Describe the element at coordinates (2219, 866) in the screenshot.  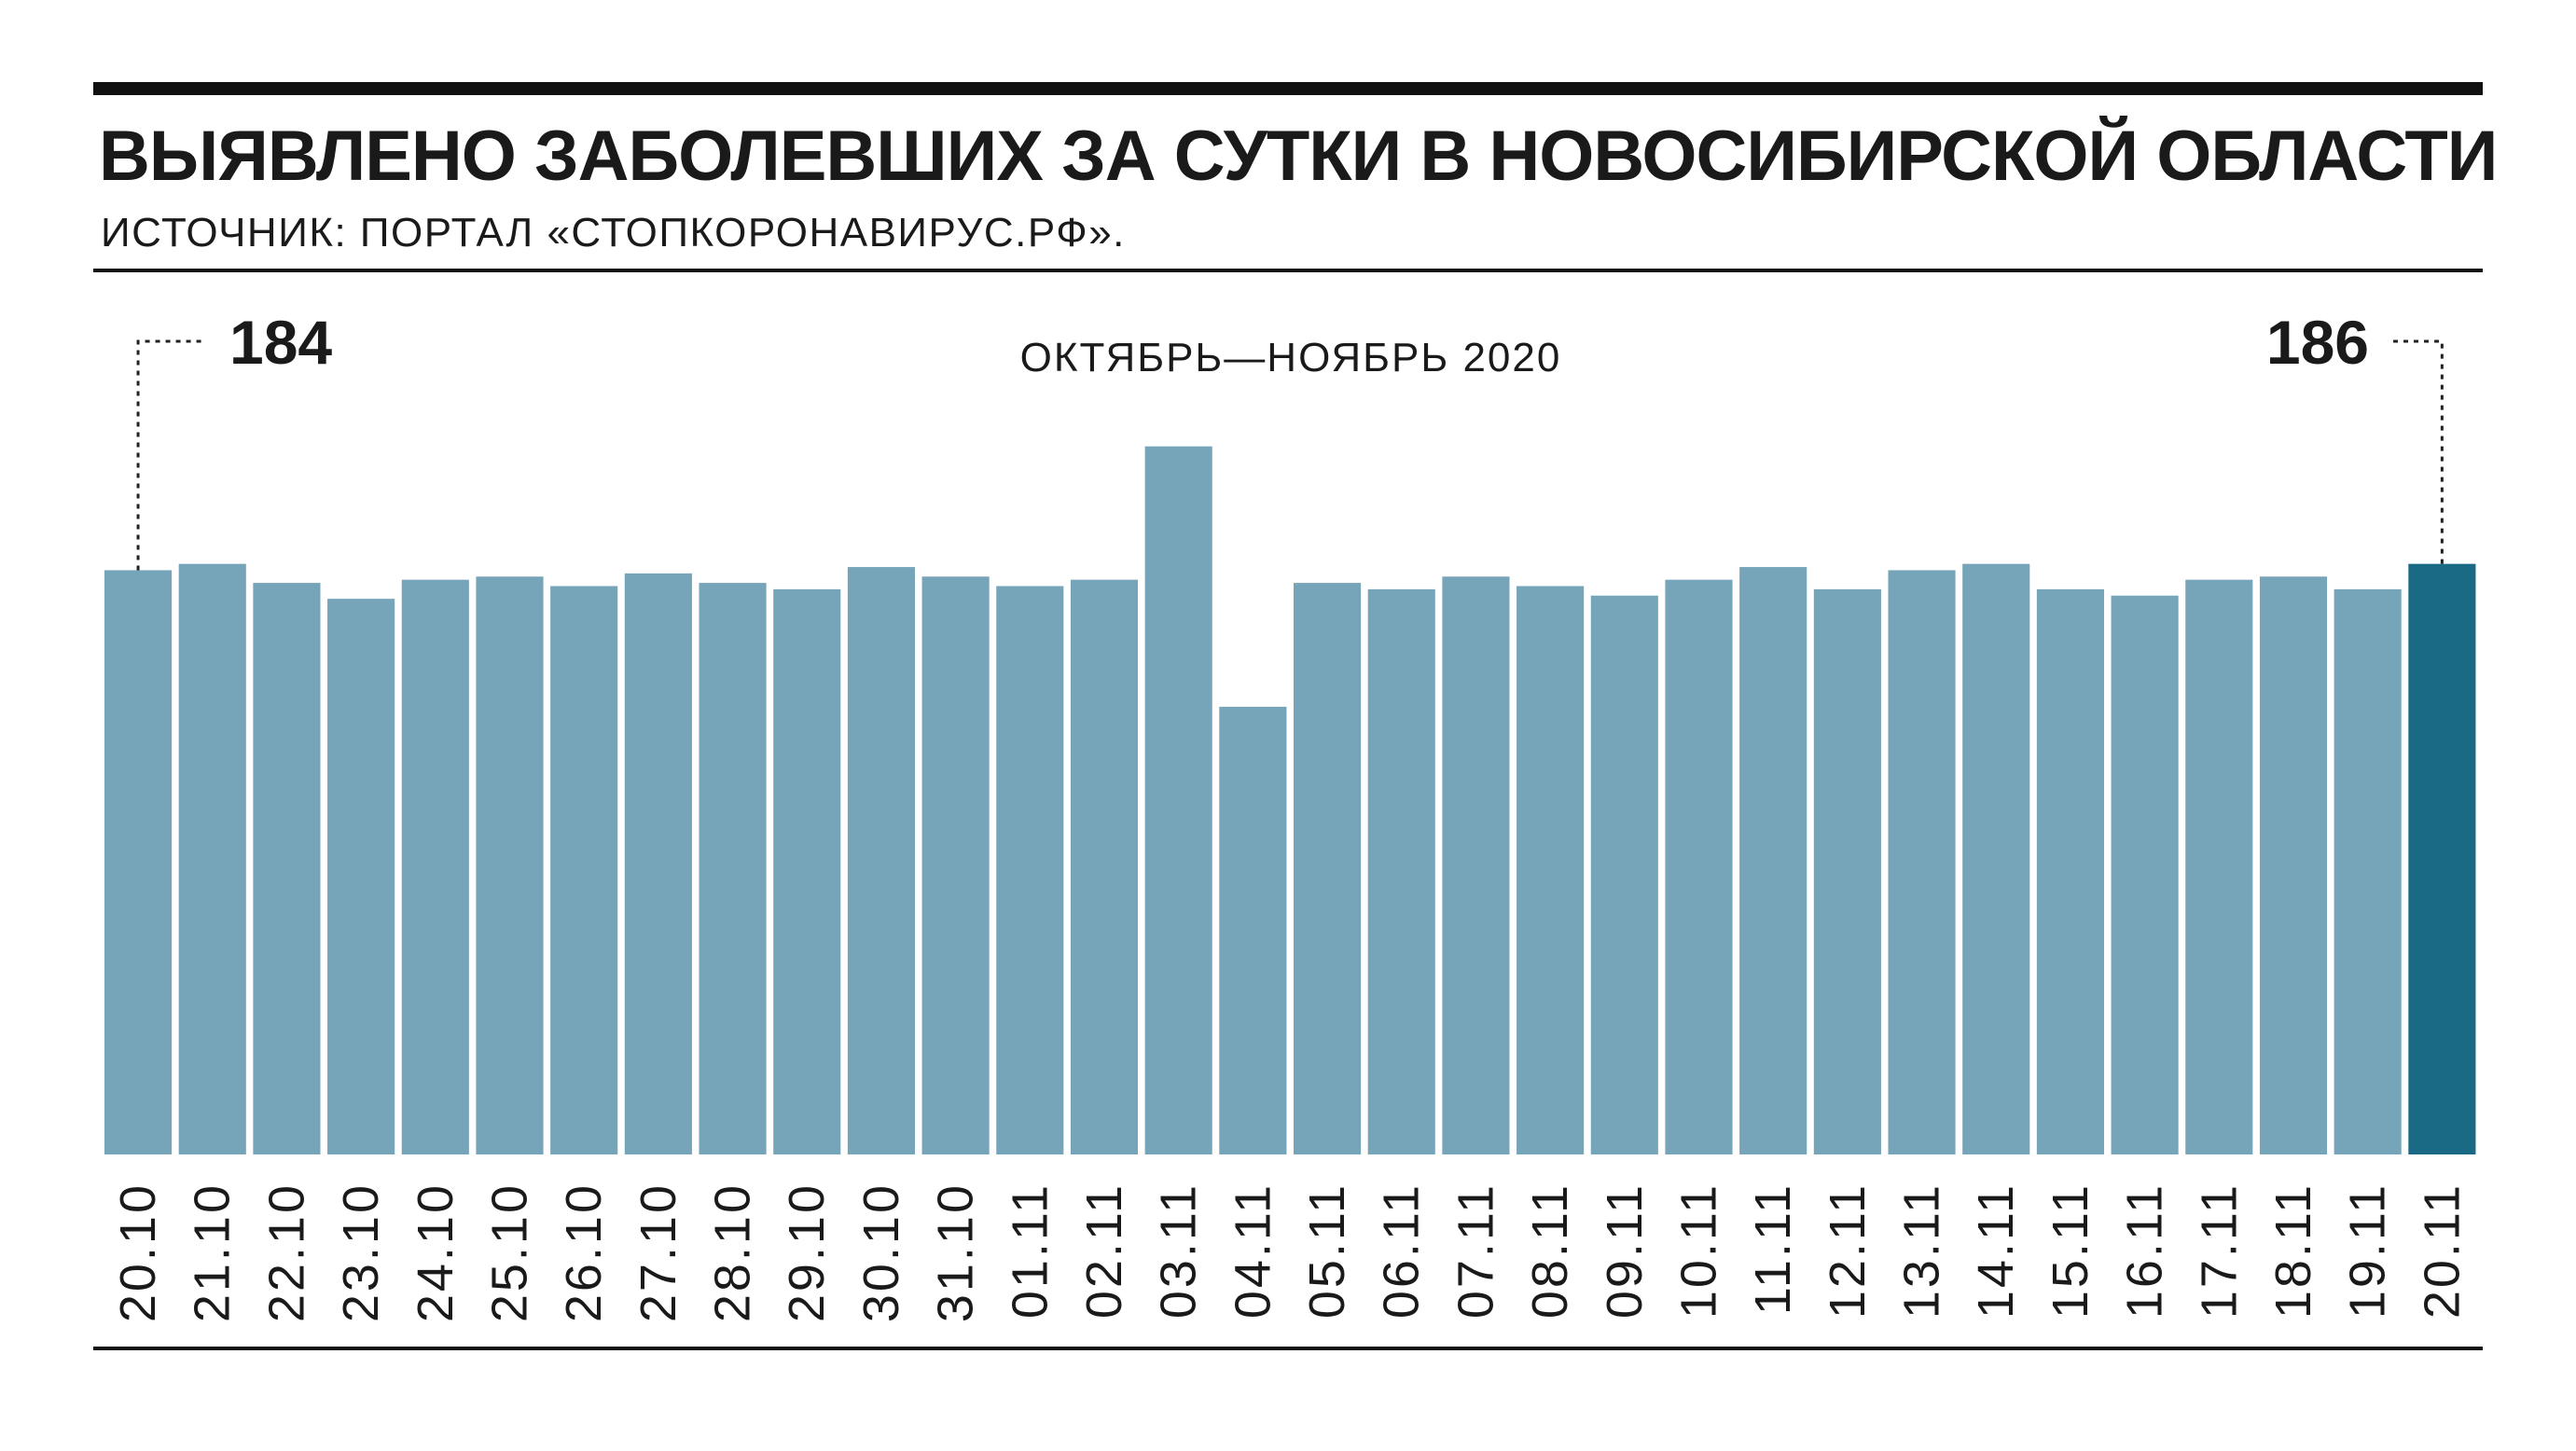
I see `bar-17.11` at that location.